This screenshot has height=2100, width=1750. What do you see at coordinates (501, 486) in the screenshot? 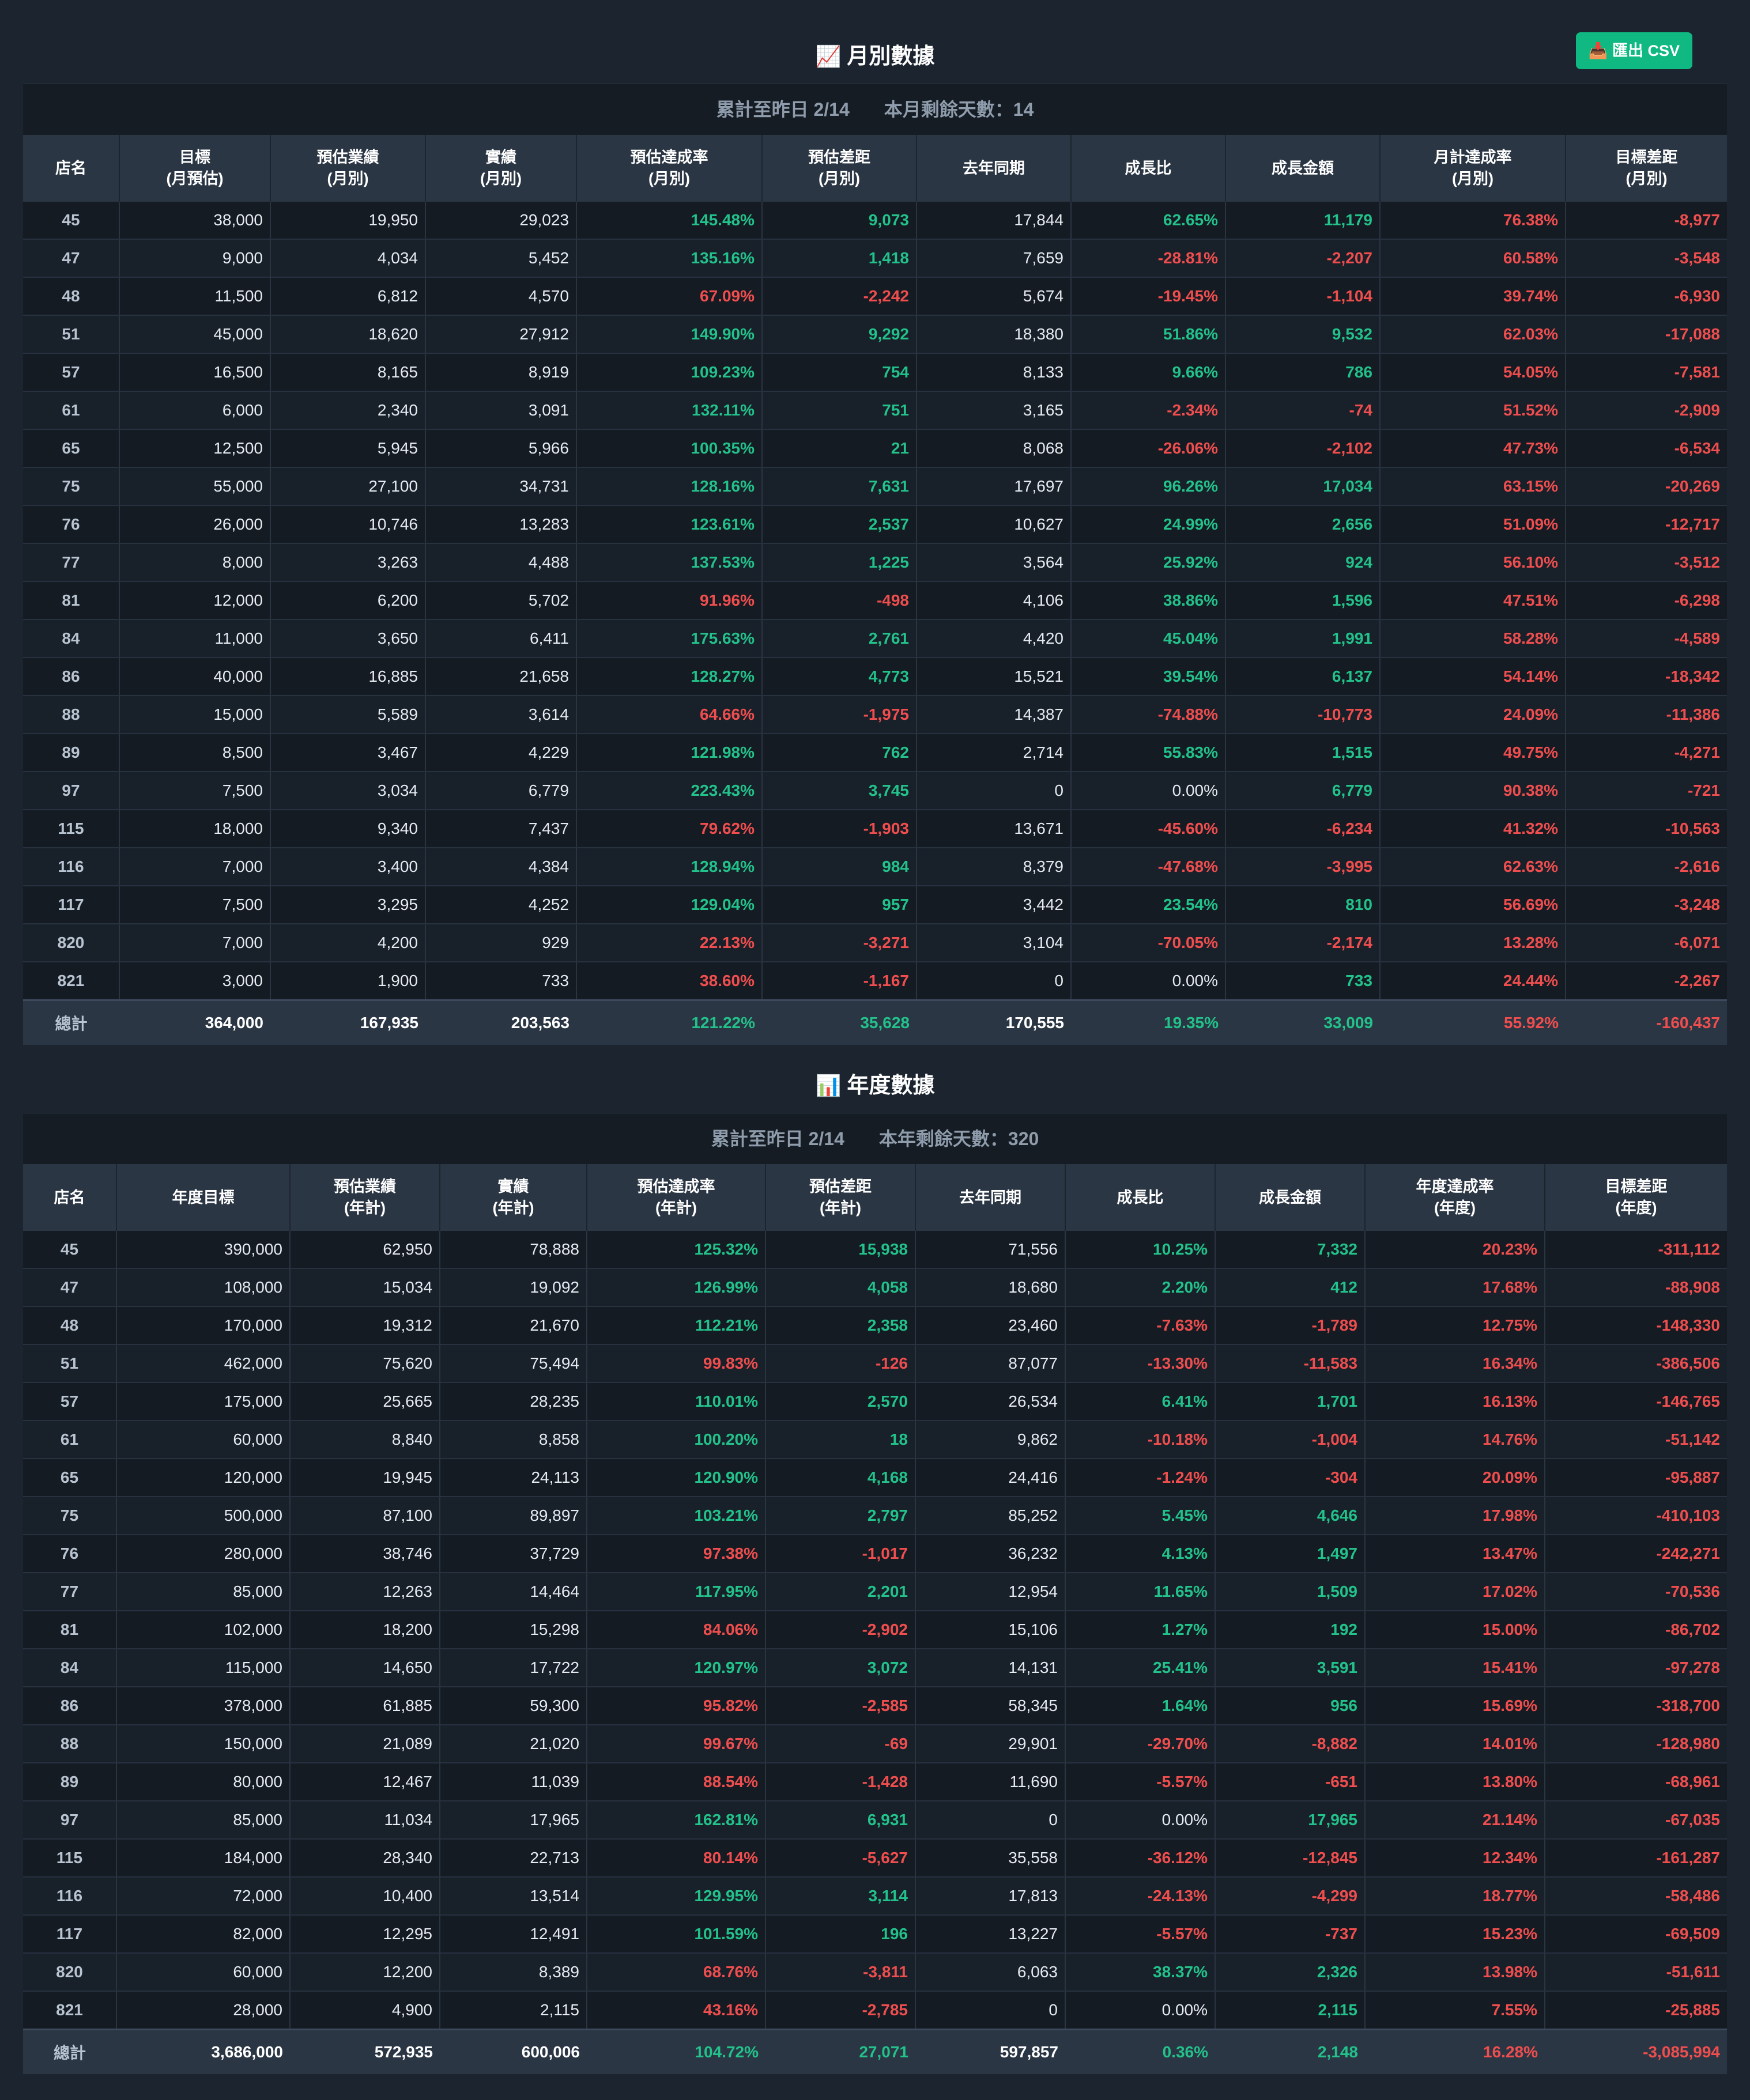
I see `table-cell: 34,731` at bounding box center [501, 486].